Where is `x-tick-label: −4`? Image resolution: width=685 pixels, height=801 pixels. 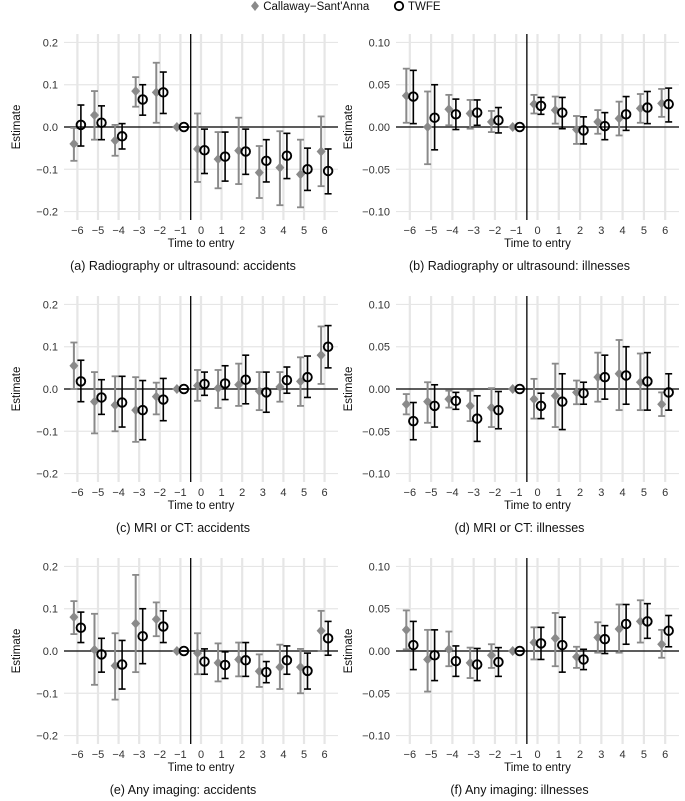
x-tick-label: −4 is located at coordinates (118, 231).